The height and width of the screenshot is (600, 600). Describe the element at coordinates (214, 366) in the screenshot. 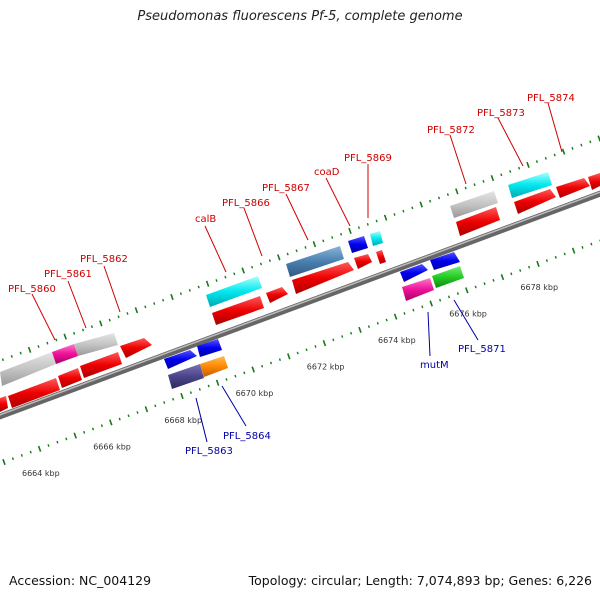

I see `gene-feature-orange` at that location.